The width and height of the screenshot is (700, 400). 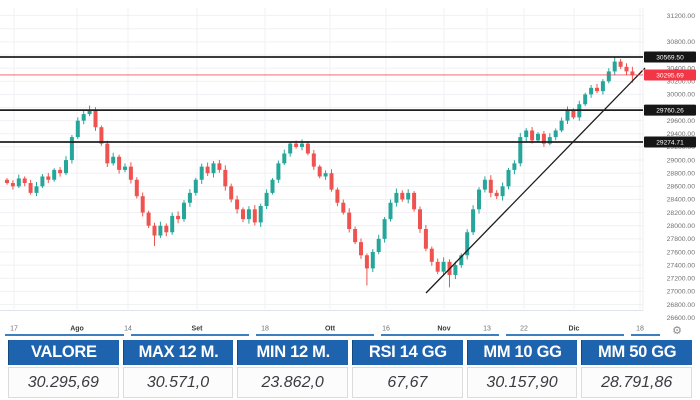 I want to click on price-level-tag, so click(x=670, y=57).